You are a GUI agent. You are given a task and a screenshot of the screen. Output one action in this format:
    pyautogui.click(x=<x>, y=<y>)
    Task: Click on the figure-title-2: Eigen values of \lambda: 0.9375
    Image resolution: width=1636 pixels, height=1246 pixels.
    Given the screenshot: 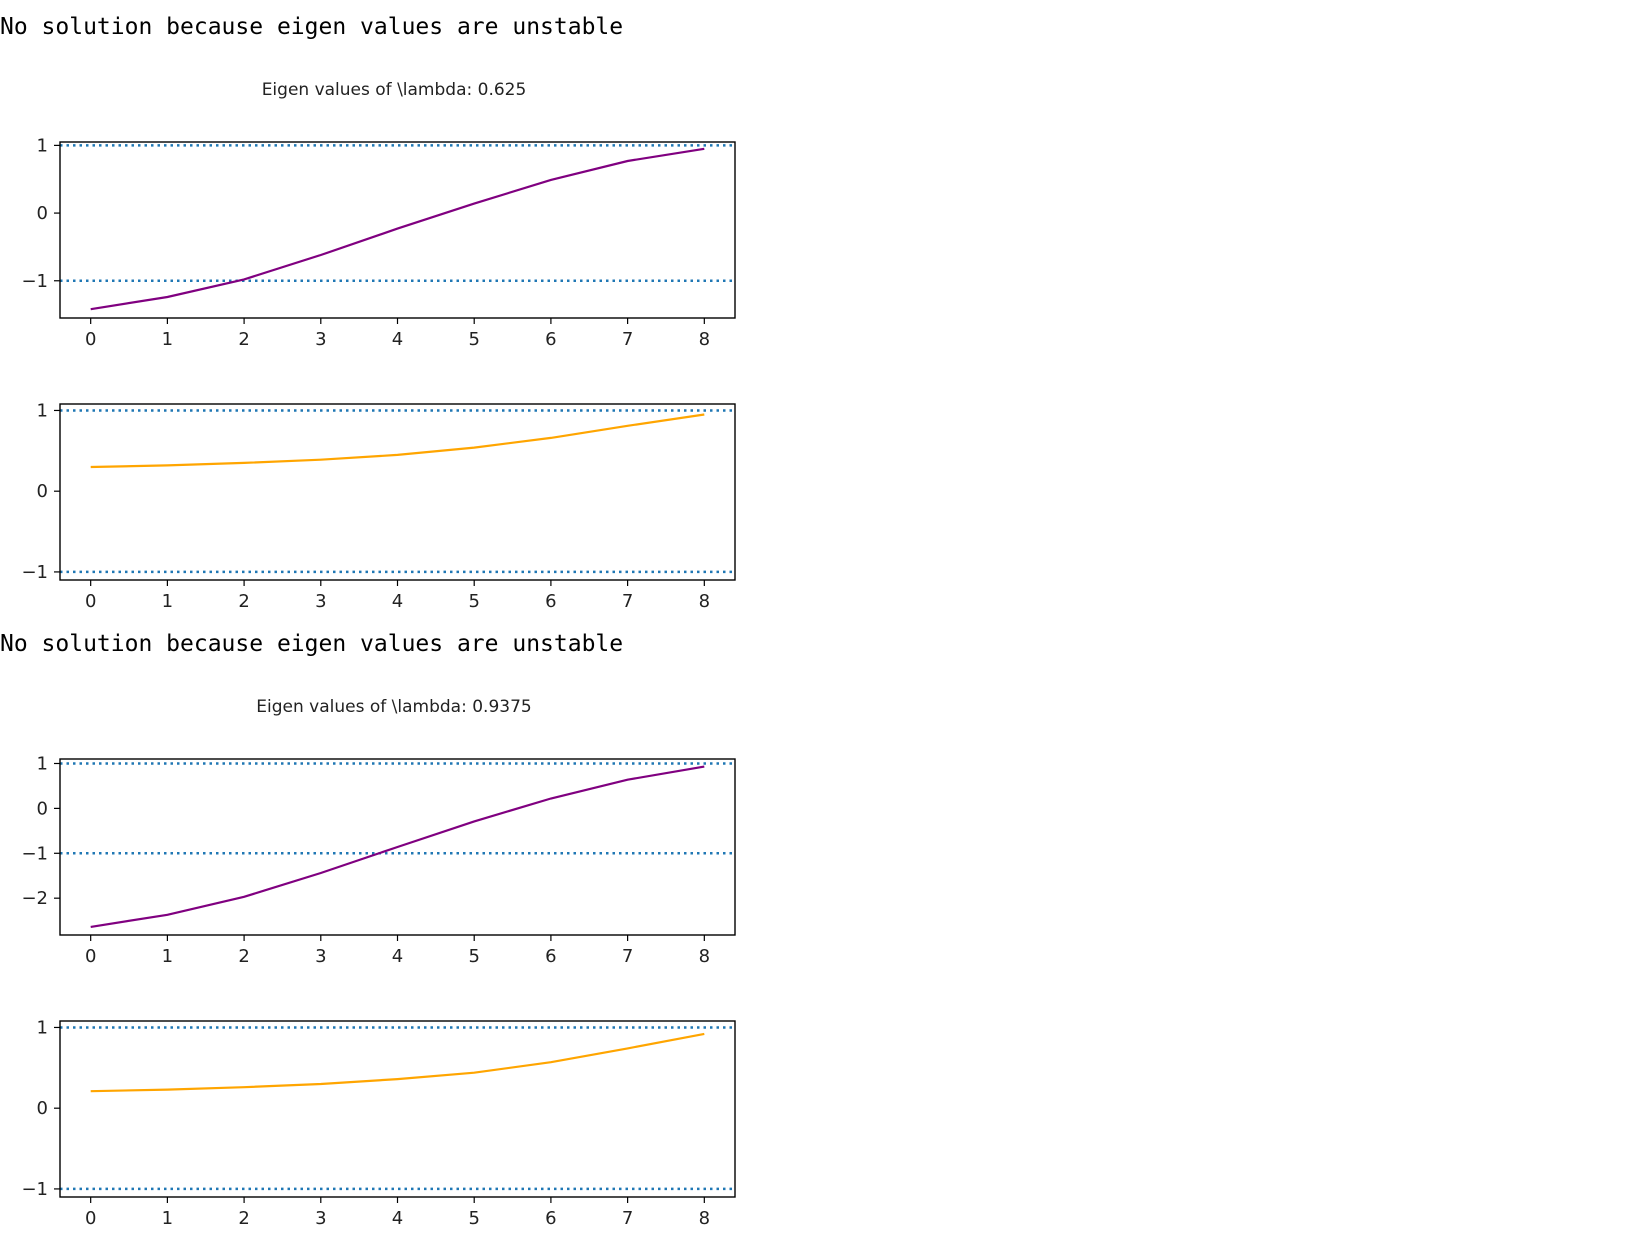 What is the action you would take?
    pyautogui.click(x=394, y=707)
    